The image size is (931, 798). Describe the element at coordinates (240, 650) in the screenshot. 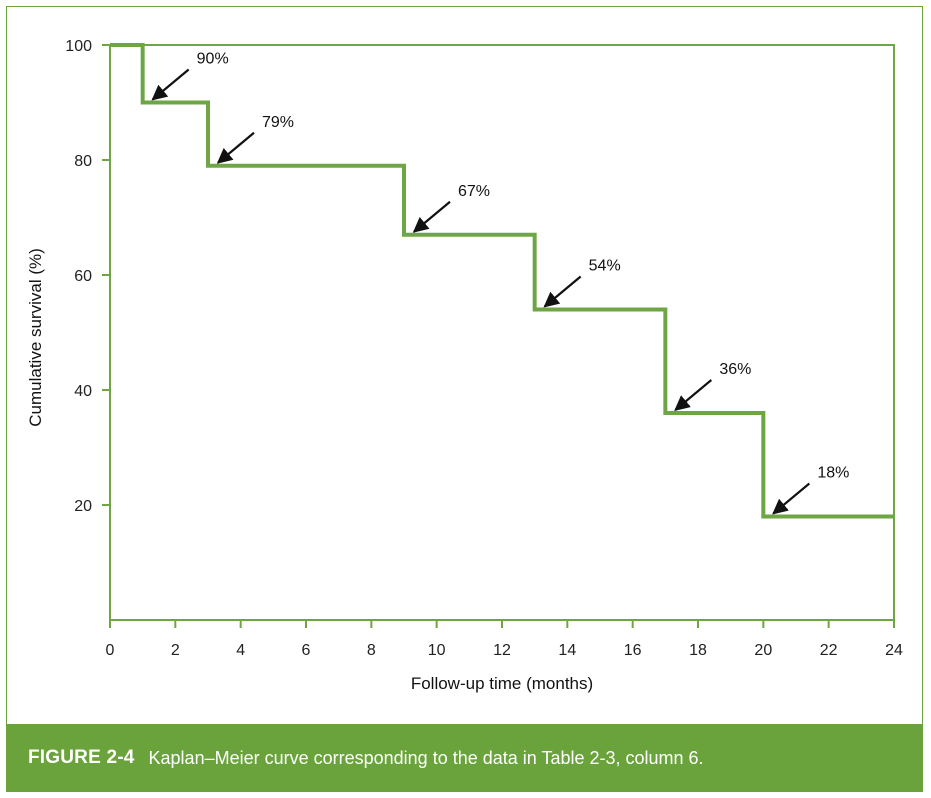

I see `x-tick-label-4: 4` at that location.